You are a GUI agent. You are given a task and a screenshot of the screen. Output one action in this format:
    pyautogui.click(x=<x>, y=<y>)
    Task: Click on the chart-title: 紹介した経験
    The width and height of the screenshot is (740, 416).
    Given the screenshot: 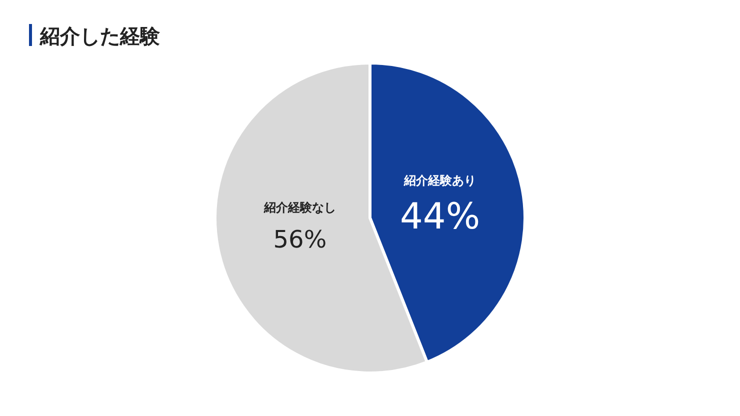 What is the action you would take?
    pyautogui.click(x=100, y=36)
    